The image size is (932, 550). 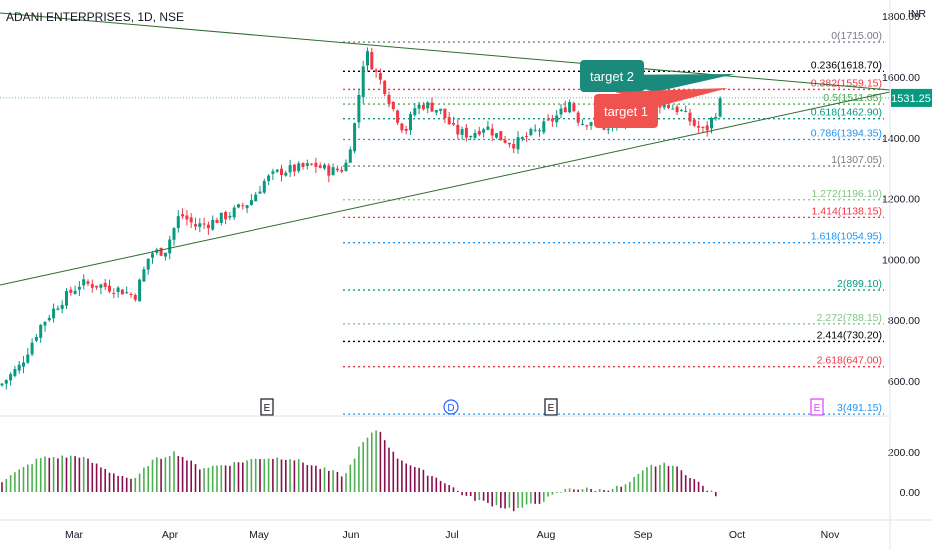 What do you see at coordinates (451, 407) in the screenshot?
I see `dividend-event-icon` at bounding box center [451, 407].